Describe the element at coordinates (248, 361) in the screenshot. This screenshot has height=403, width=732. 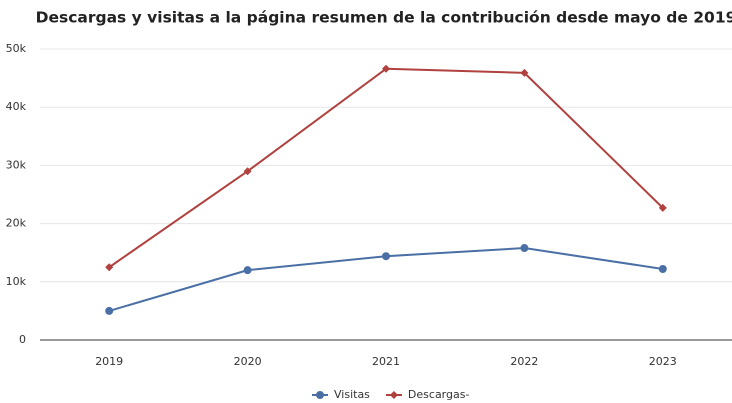
I see `x-tick-label: 2020` at that location.